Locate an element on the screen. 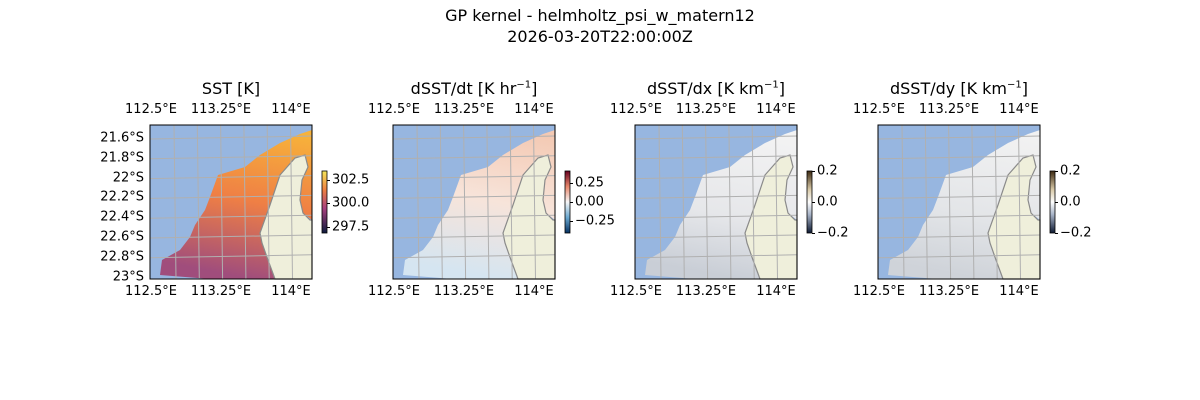 This screenshot has width=1200, height=400. colorbar is located at coordinates (324, 202).